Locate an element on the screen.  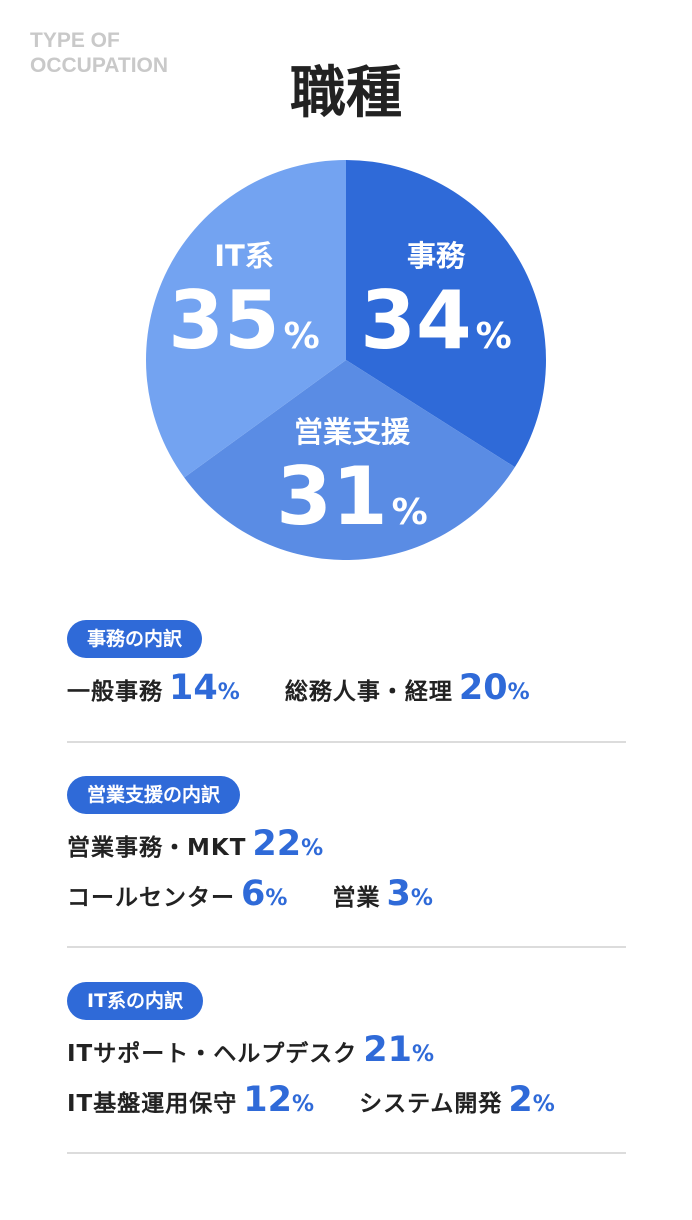
pie-slice-eigyo is located at coordinates (349, 460).